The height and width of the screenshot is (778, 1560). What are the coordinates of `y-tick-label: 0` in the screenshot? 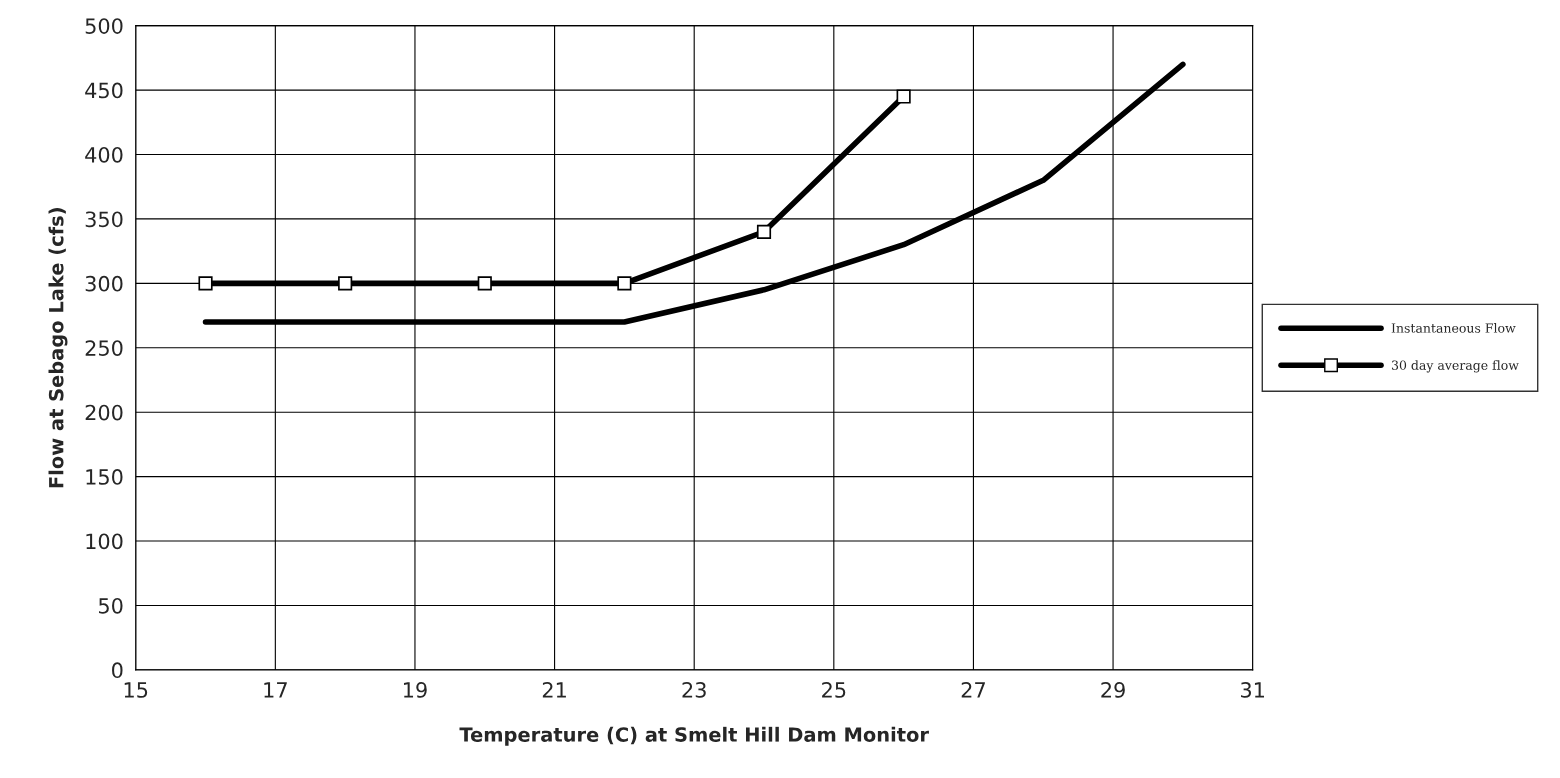 It's located at (117, 670).